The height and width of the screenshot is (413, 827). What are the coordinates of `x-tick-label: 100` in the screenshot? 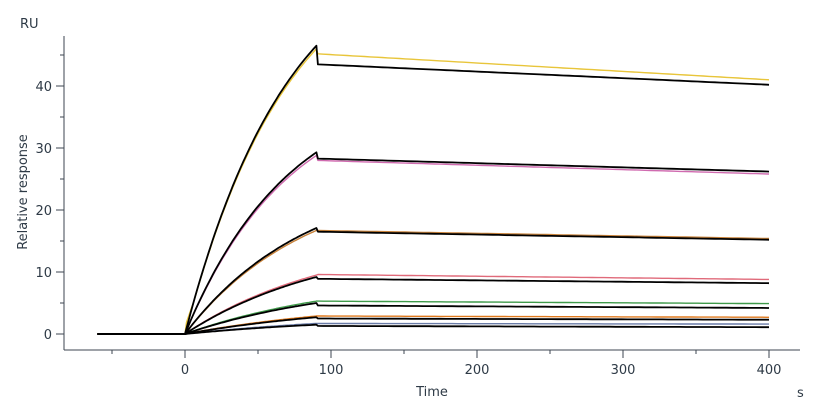 It's located at (331, 370).